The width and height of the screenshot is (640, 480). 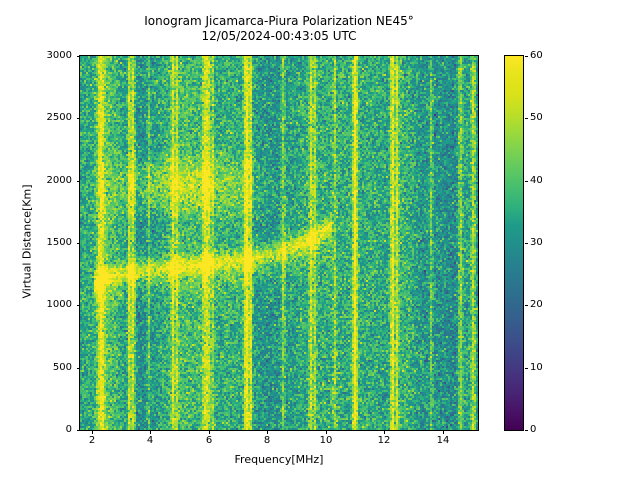 What do you see at coordinates (150, 440) in the screenshot?
I see `x-tick-label: 4` at bounding box center [150, 440].